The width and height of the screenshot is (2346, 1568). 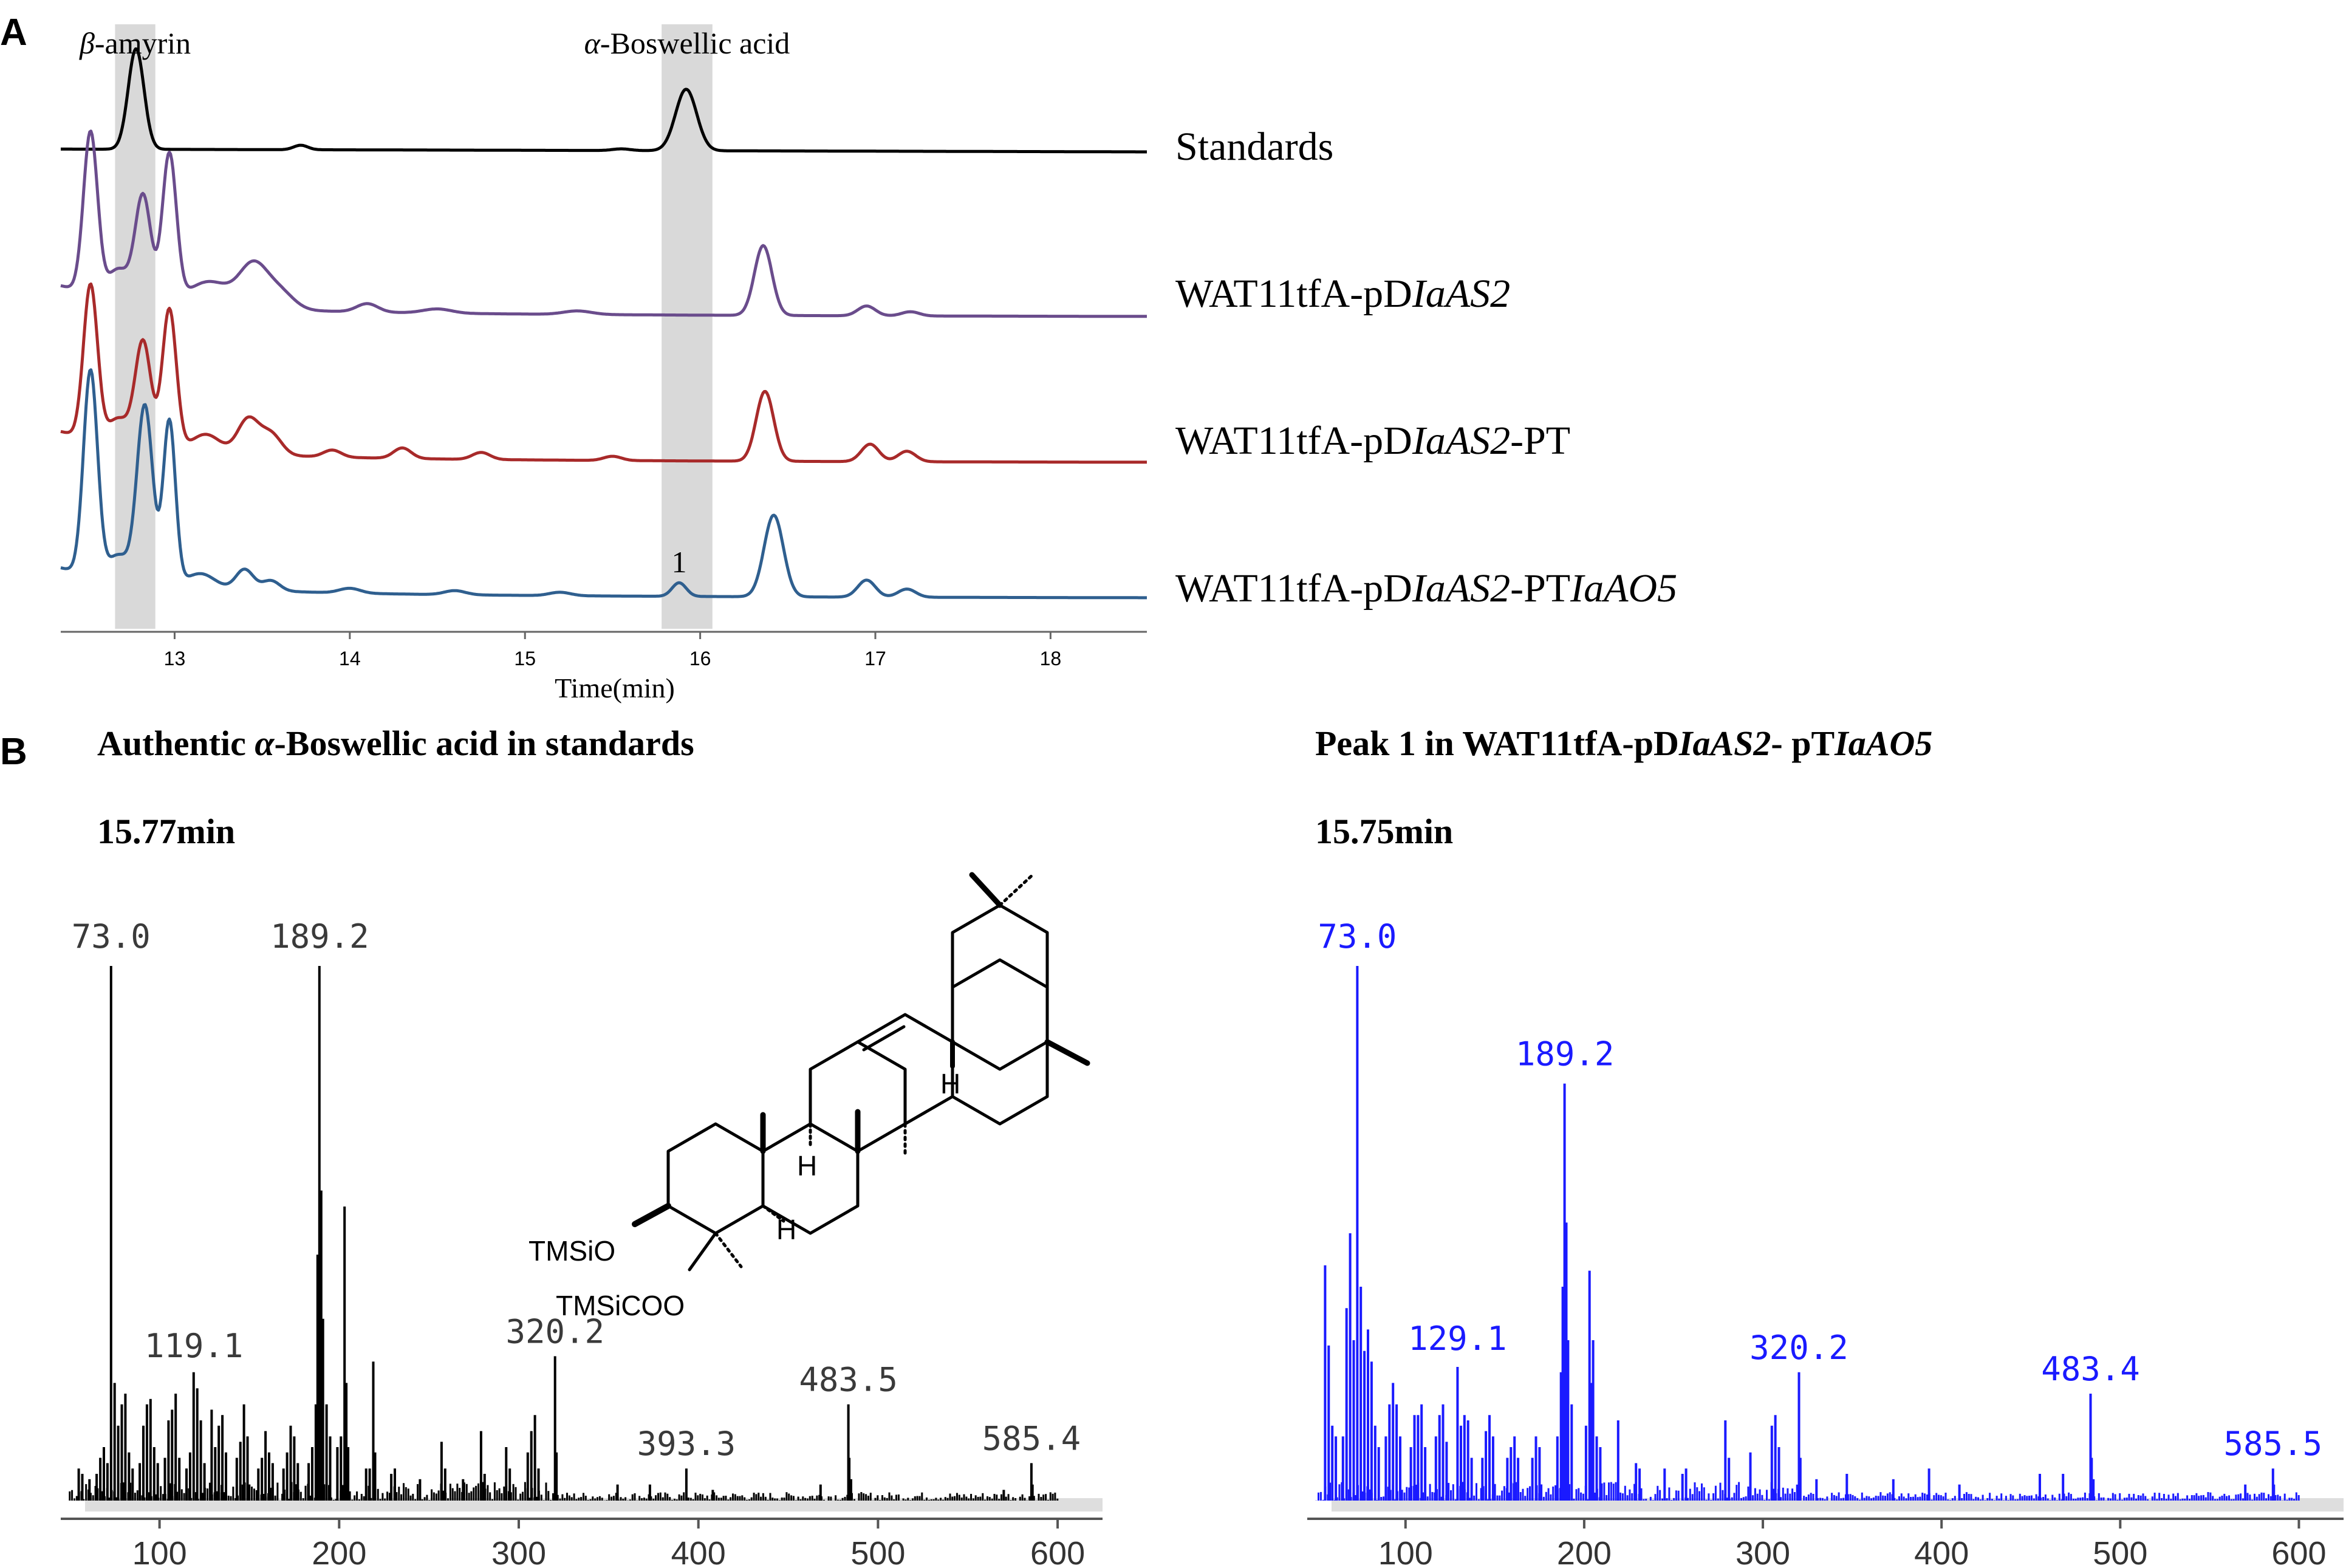 I want to click on h-label-2: H, so click(x=786, y=1230).